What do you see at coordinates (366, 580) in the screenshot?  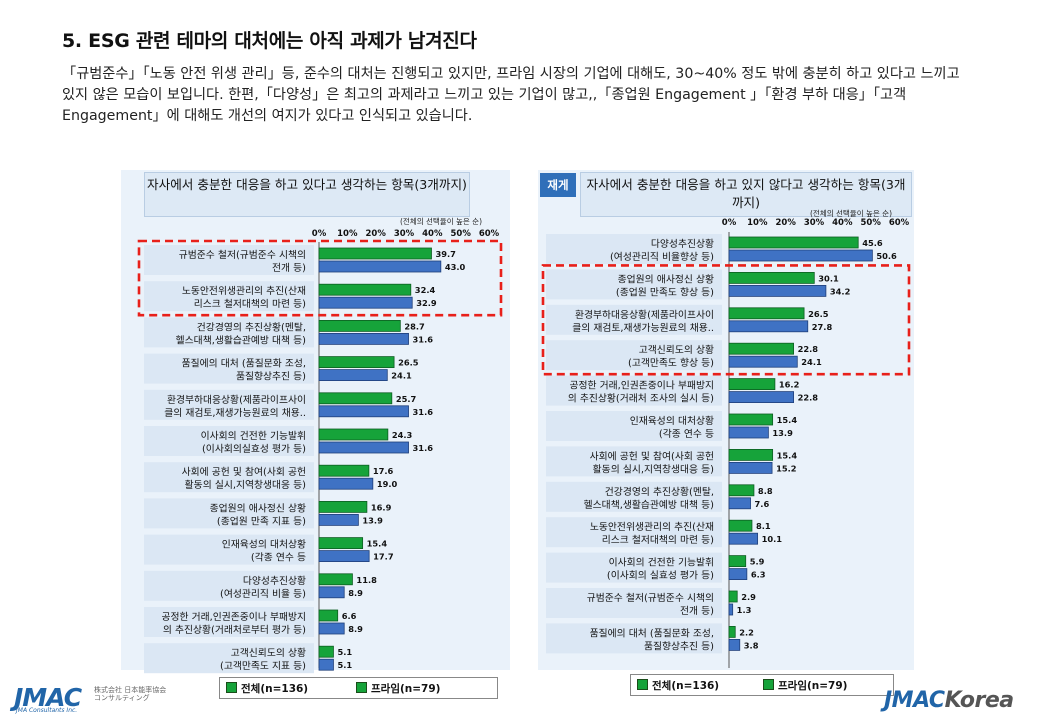 I see `left-value-label-all: 11.8` at bounding box center [366, 580].